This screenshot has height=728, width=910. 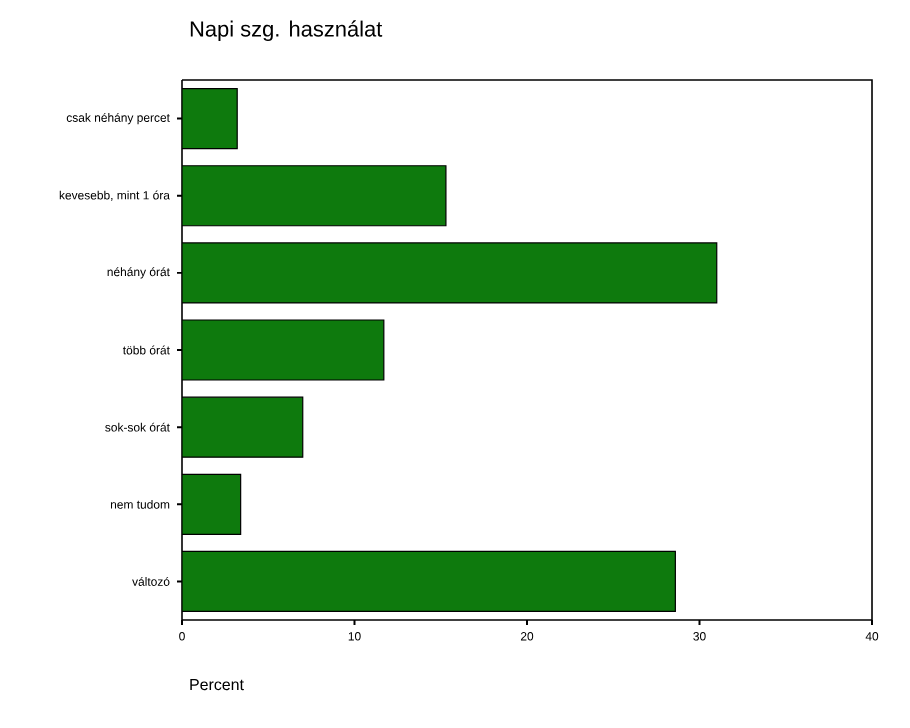 I want to click on chart-title: Napi szg. használat, so click(x=286, y=31).